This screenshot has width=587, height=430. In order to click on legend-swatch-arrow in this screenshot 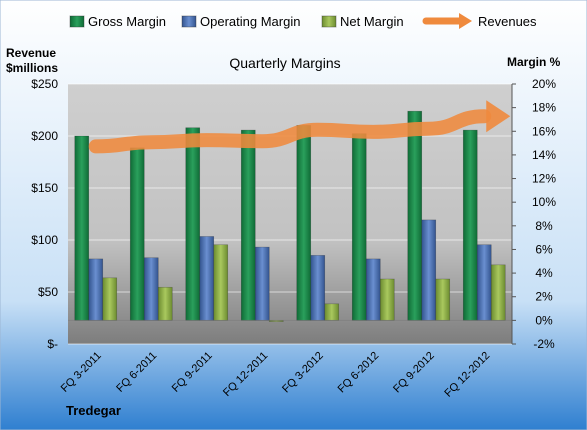, I will do `click(465, 21)`.